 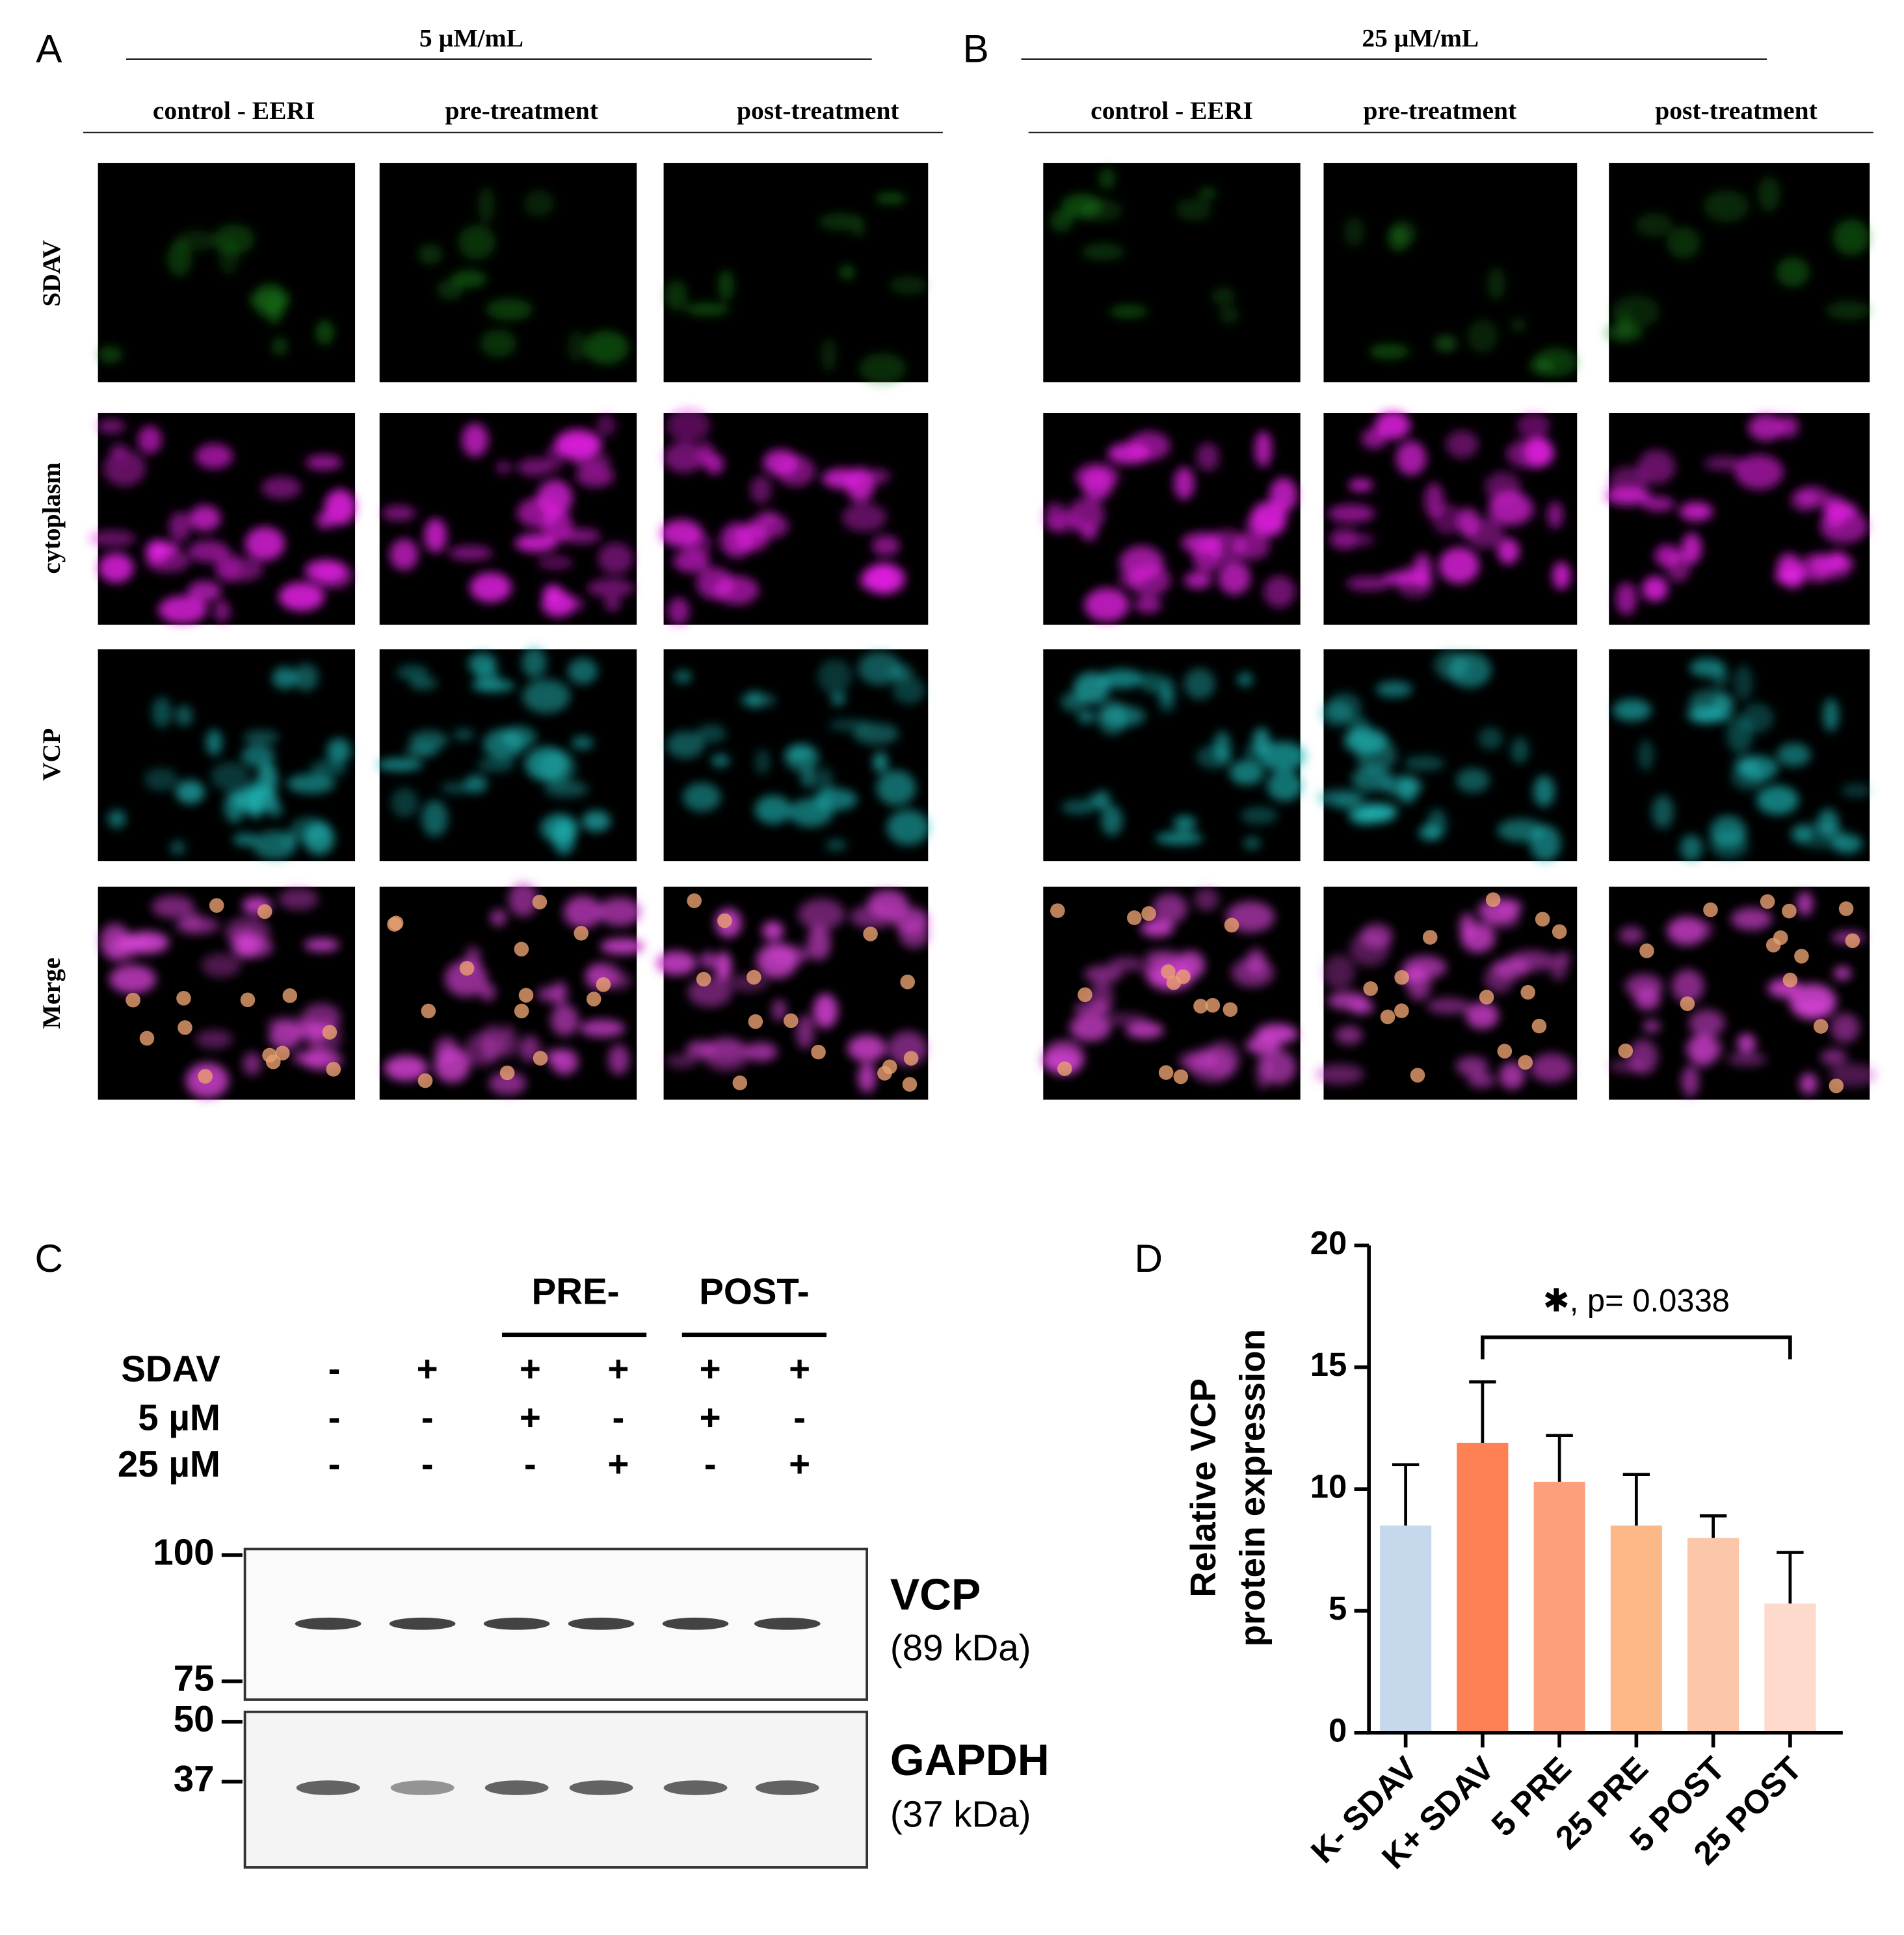 What do you see at coordinates (935, 1595) in the screenshot?
I see `blot-name: VCP` at bounding box center [935, 1595].